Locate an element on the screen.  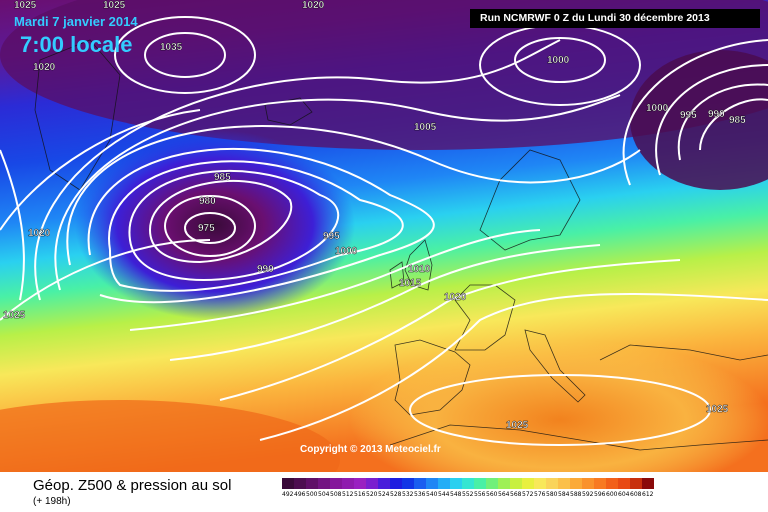
legend-swatch: 600 is located at coordinates (612, 493).